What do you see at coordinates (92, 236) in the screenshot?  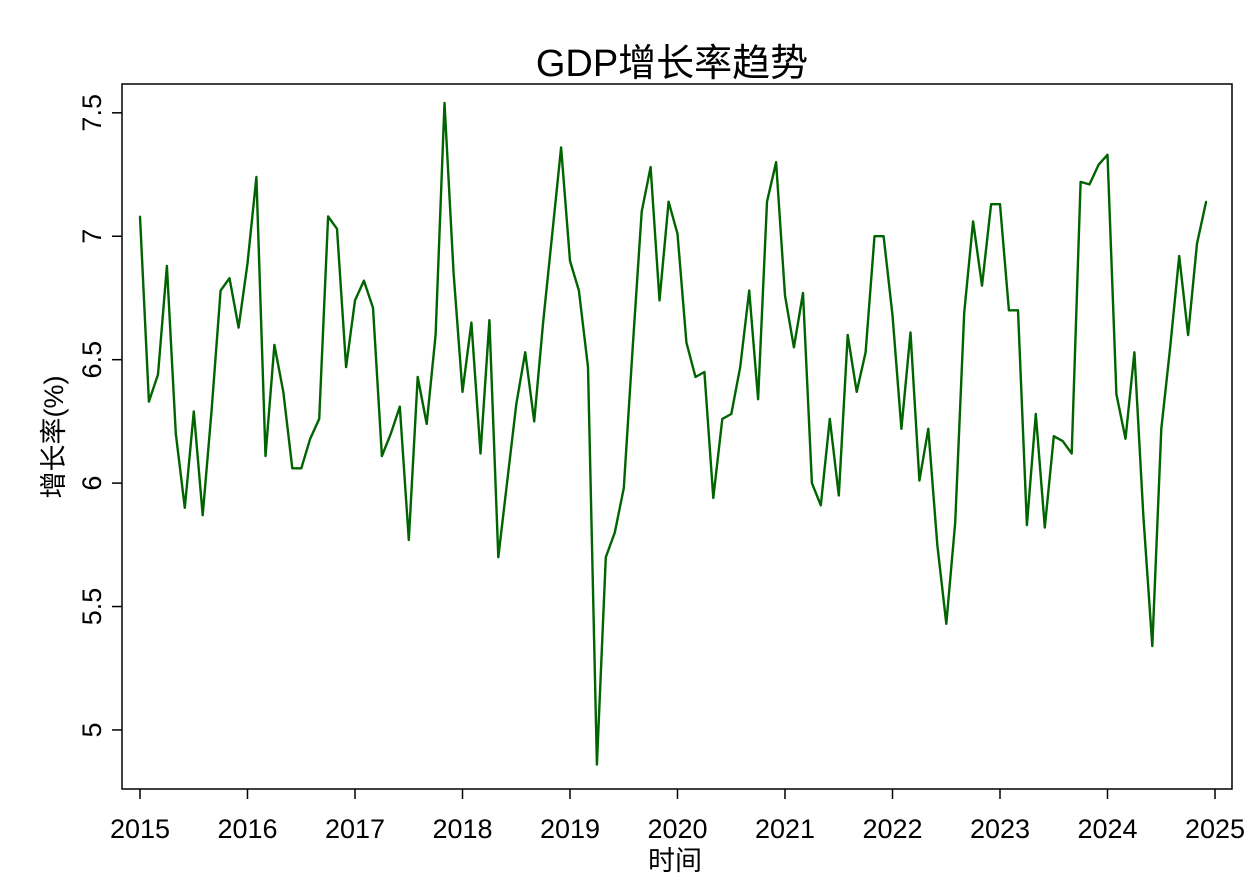 I see `y-tick-label: 7` at bounding box center [92, 236].